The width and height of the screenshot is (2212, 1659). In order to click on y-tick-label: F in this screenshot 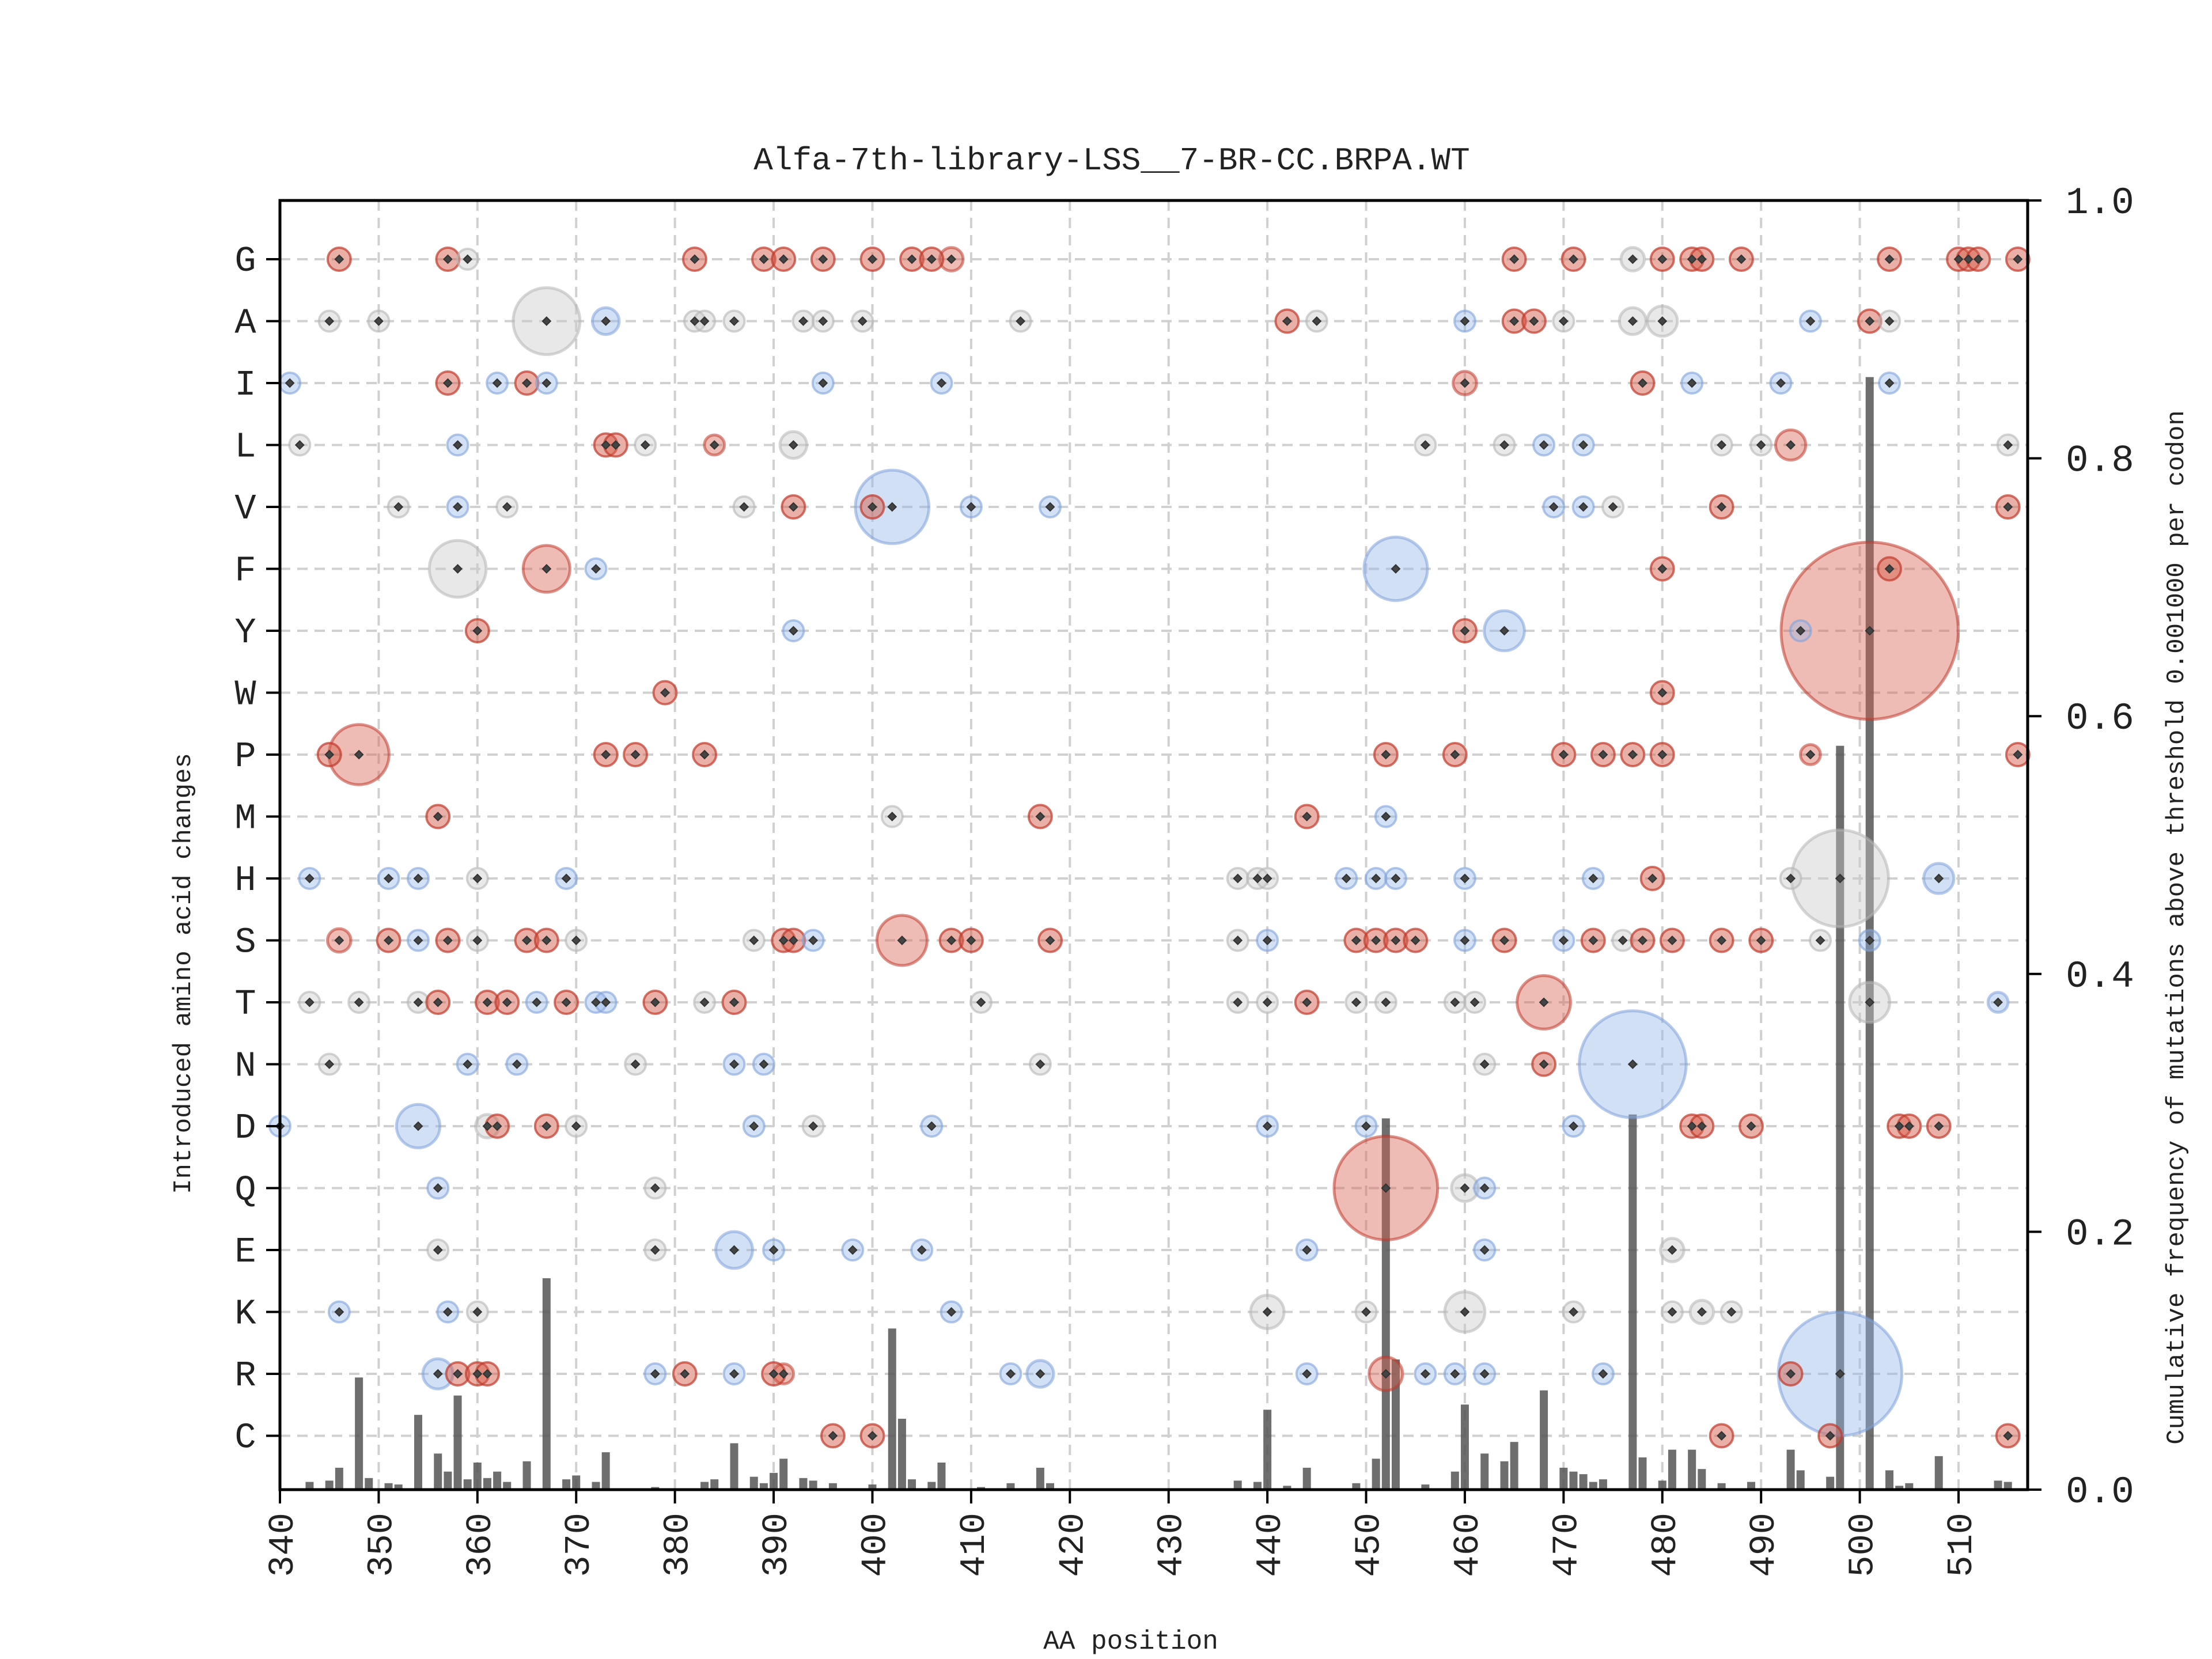, I will do `click(245, 571)`.